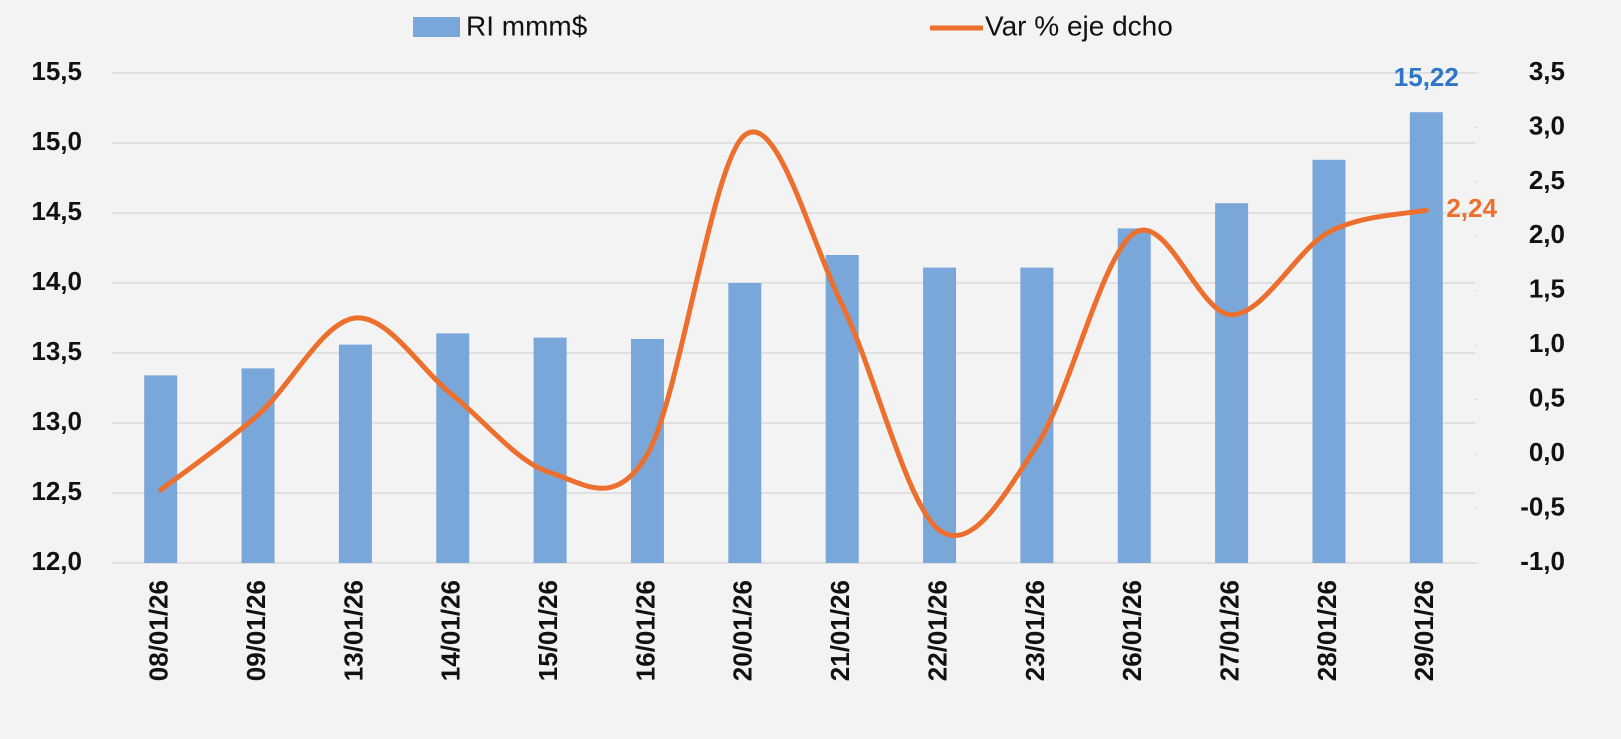 The image size is (1621, 739). I want to click on y2-tick-label: -1,0, so click(1542, 561).